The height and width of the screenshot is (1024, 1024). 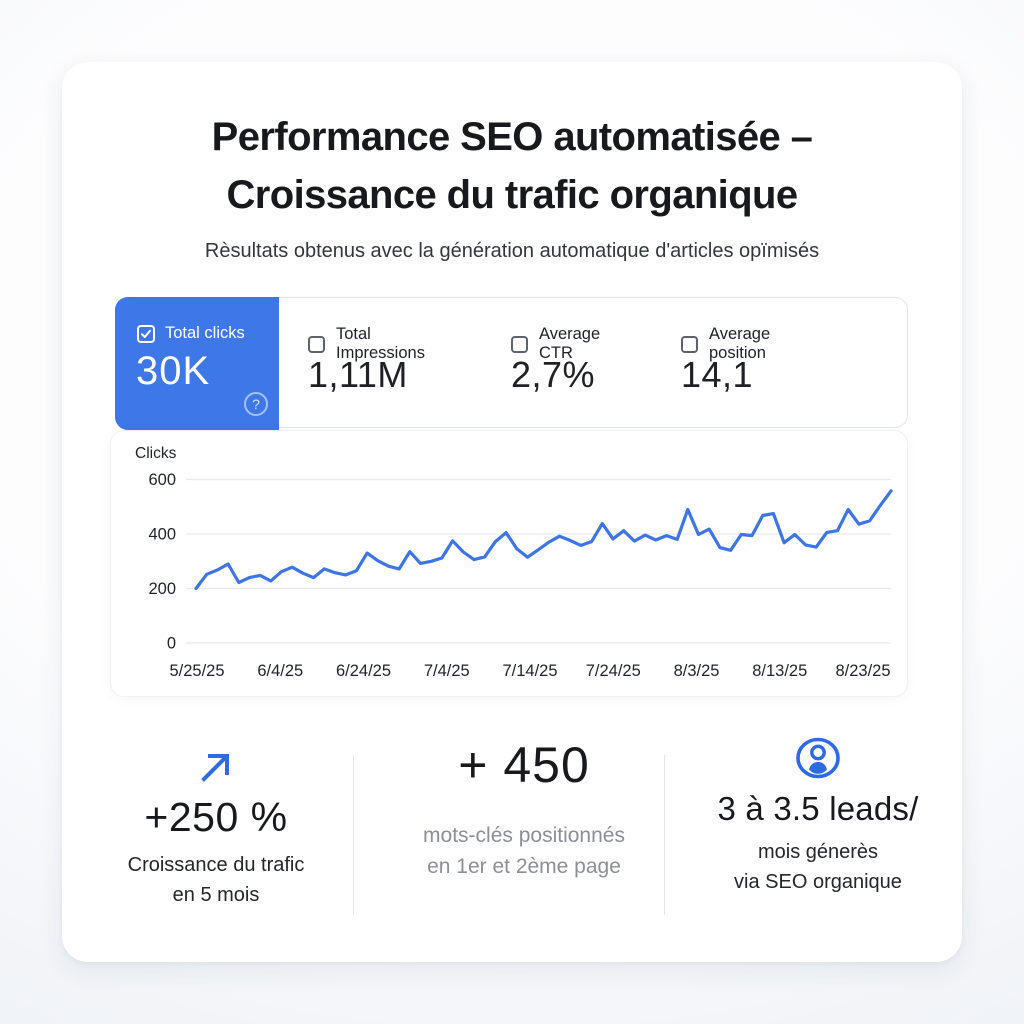 I want to click on total-impressions-checkbox, so click(x=316, y=344).